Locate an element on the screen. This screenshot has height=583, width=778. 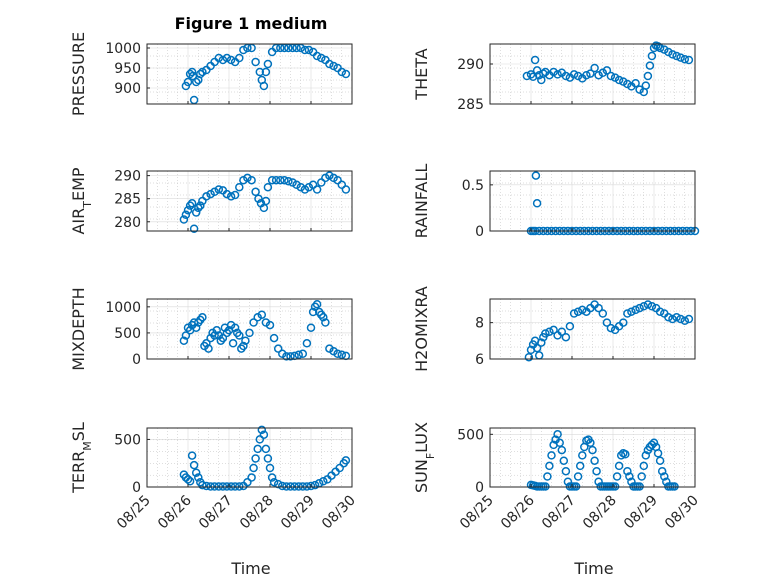
x-tick-label: 08/28 is located at coordinates (600, 513).